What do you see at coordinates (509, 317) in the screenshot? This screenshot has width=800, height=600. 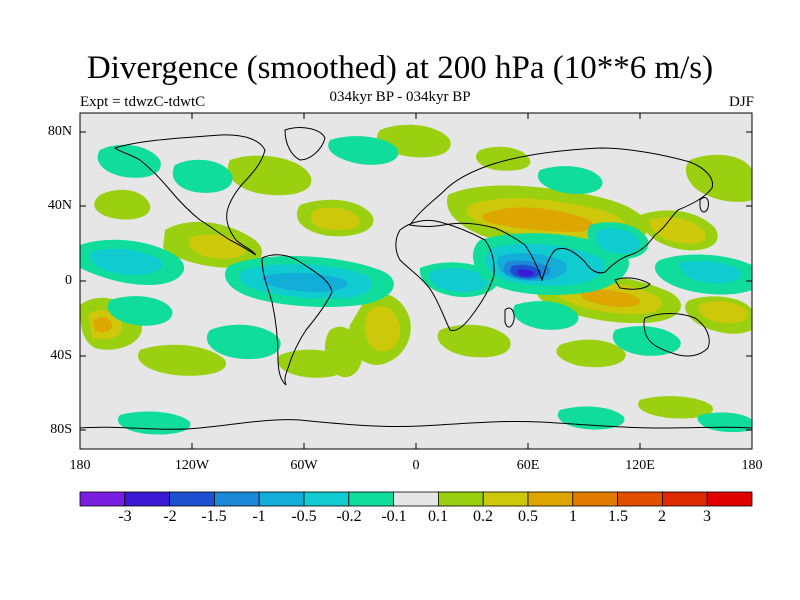 I see `coastline-madagascar` at bounding box center [509, 317].